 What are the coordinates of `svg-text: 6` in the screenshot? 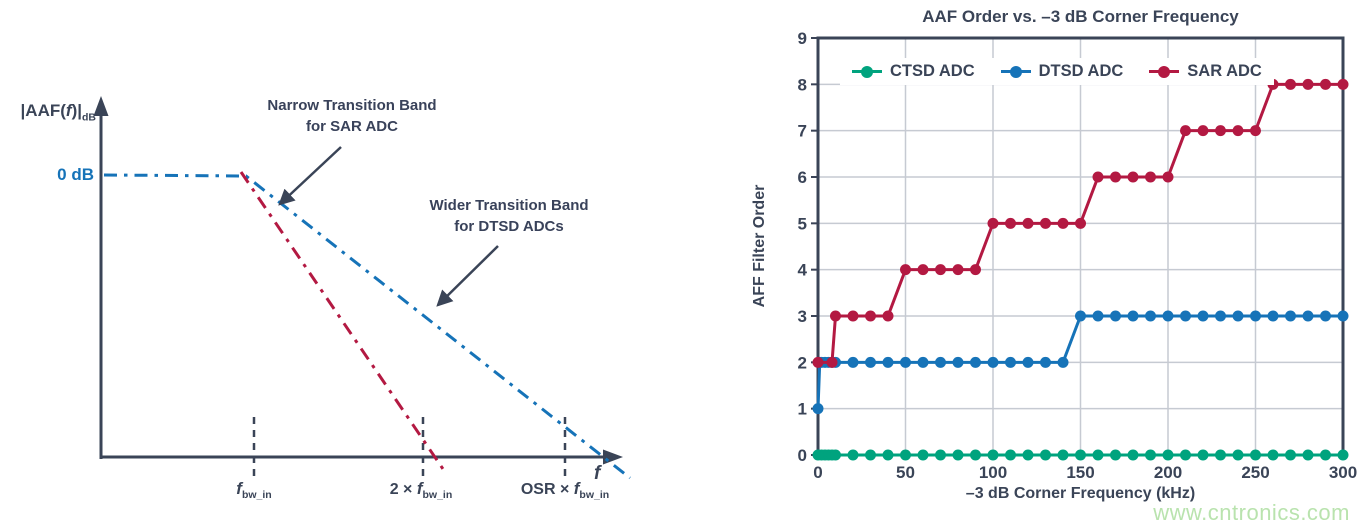 It's located at (802, 177).